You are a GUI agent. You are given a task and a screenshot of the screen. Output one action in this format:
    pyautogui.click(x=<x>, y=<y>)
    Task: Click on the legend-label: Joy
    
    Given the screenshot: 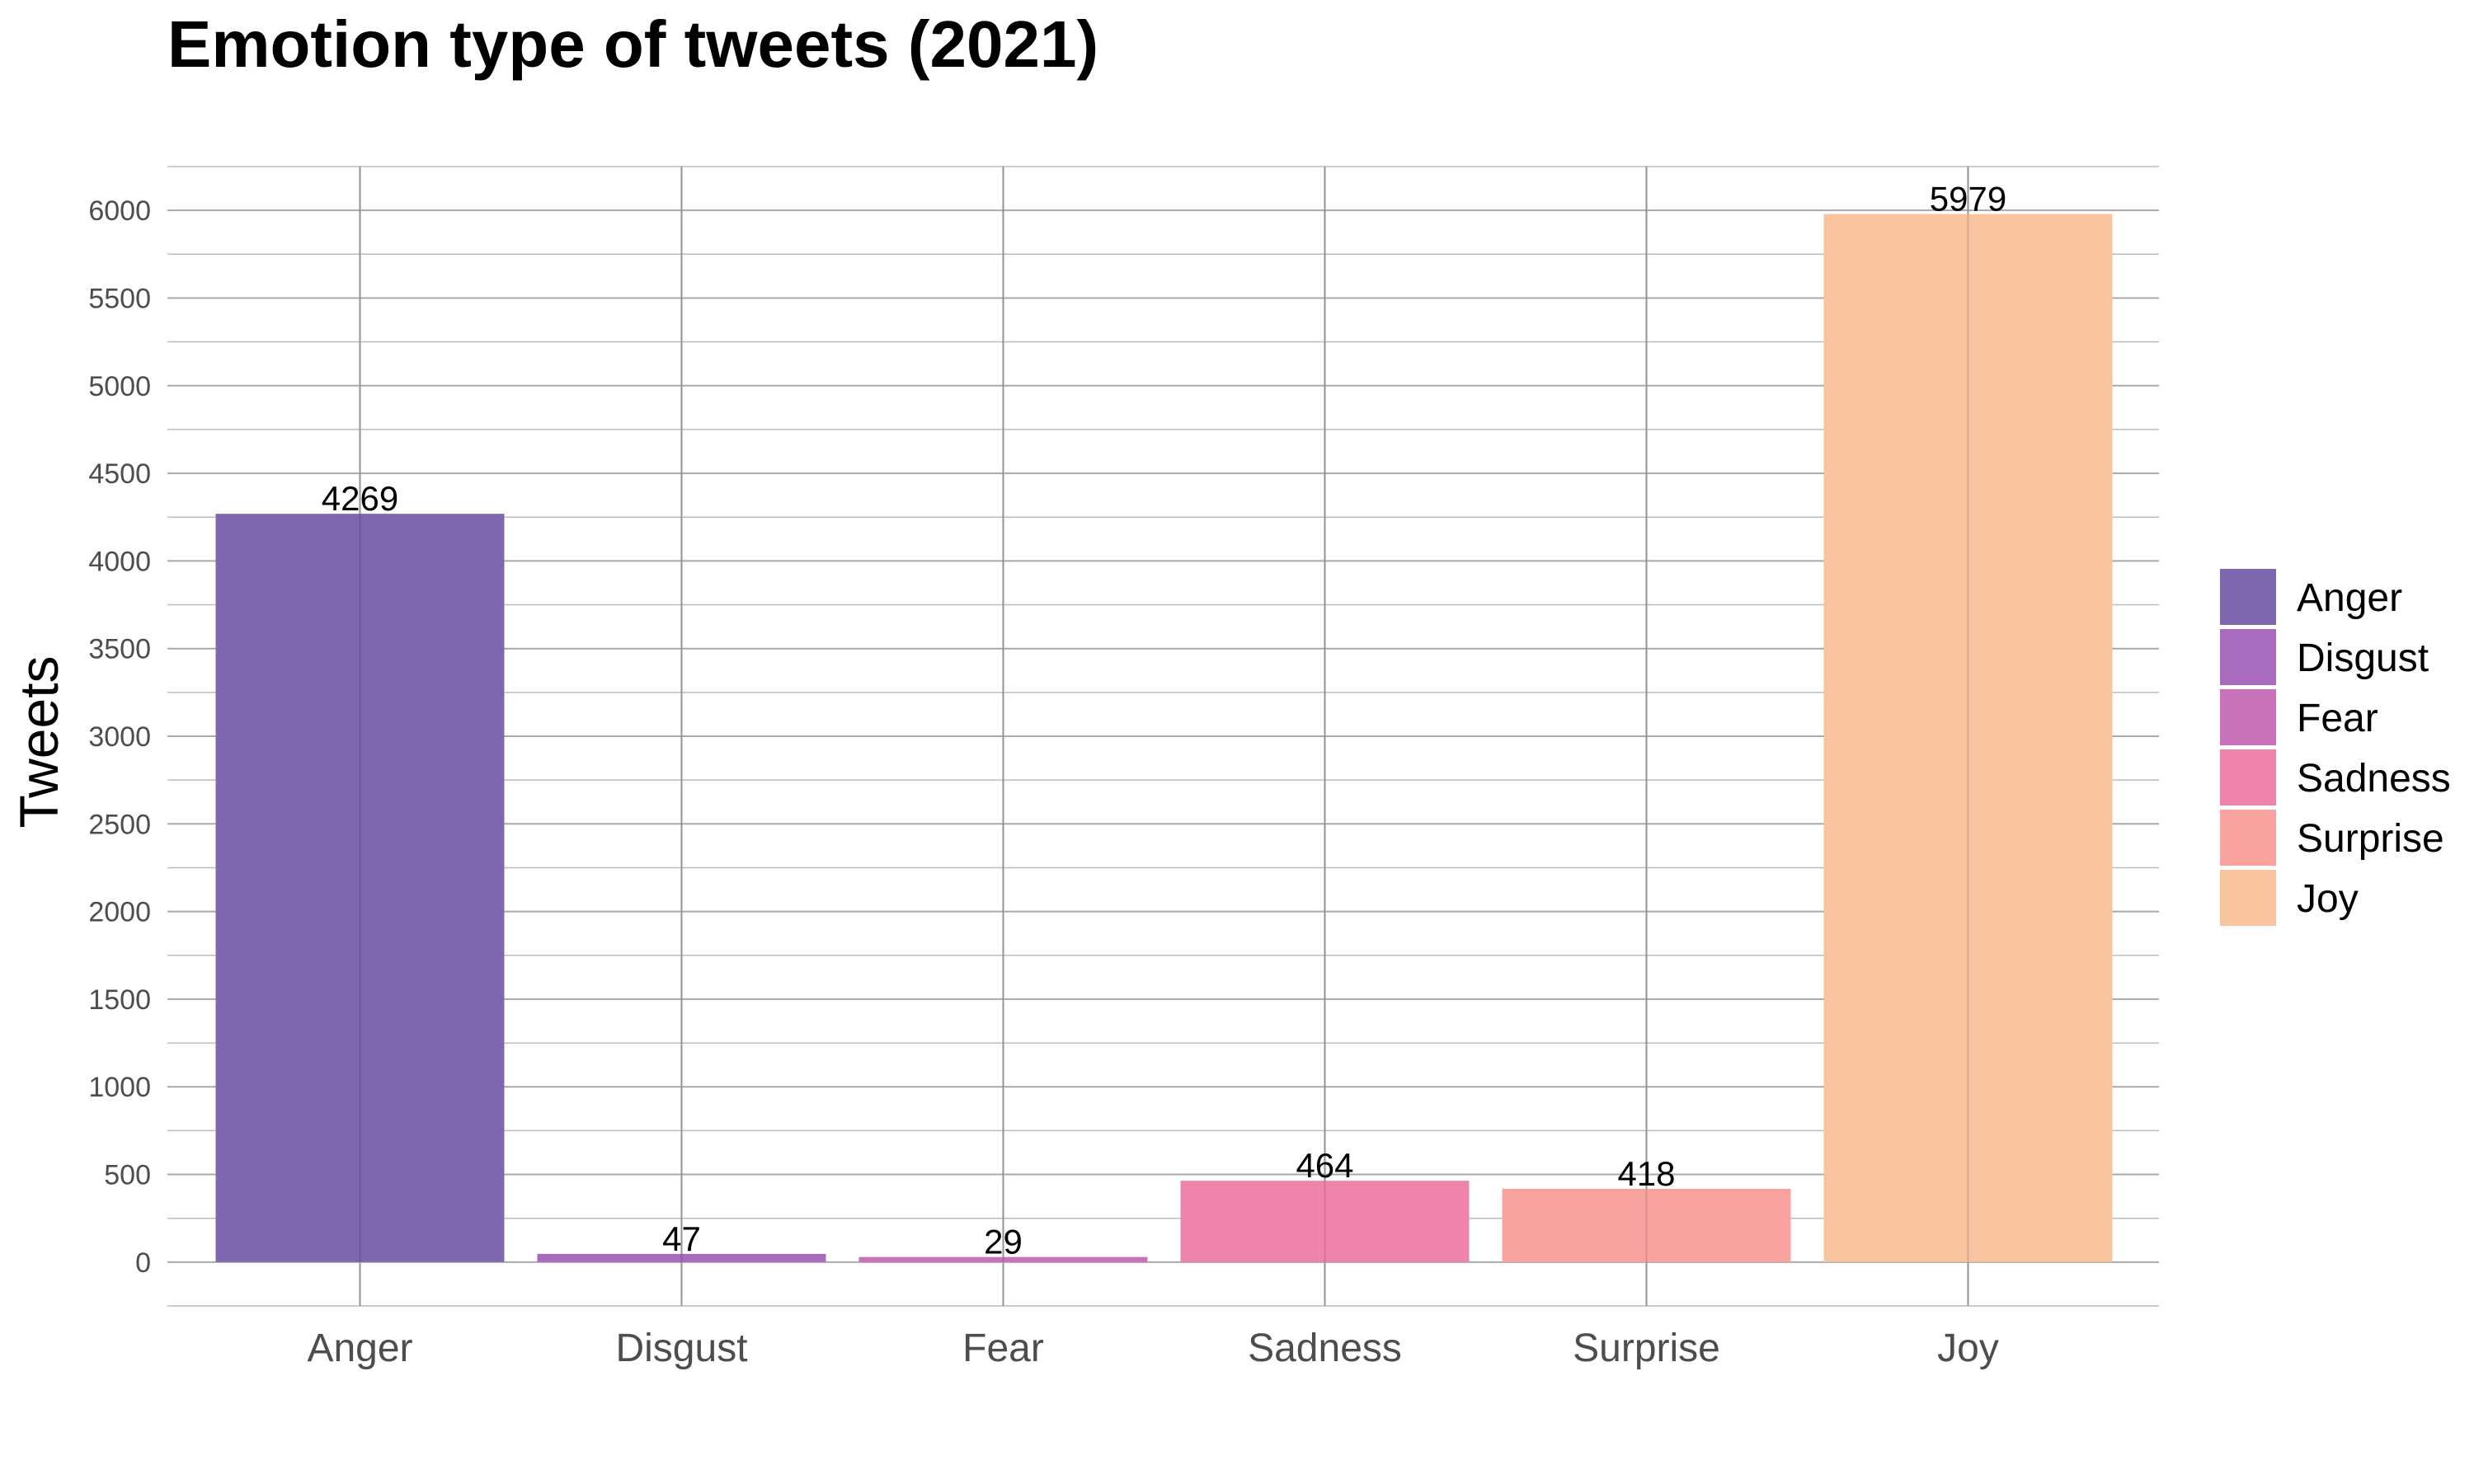 What is the action you would take?
    pyautogui.click(x=2328, y=899)
    